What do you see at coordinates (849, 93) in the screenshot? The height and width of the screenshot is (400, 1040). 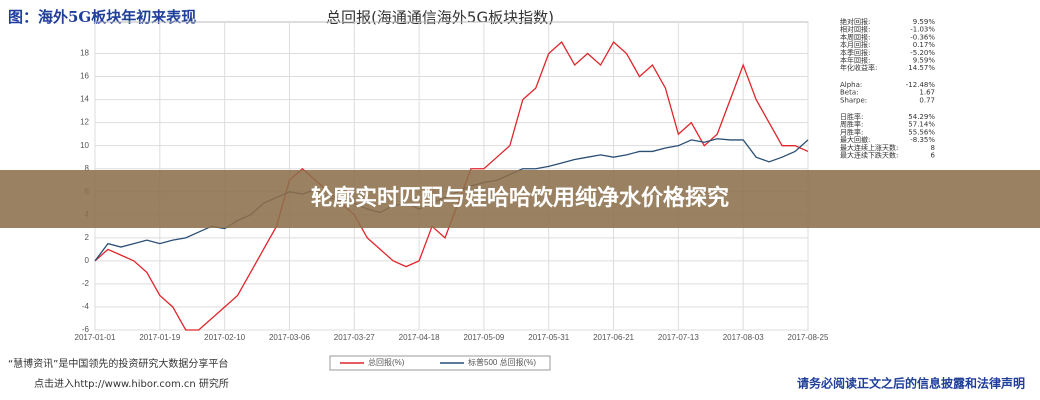 I see `stat-label: Beta:` at bounding box center [849, 93].